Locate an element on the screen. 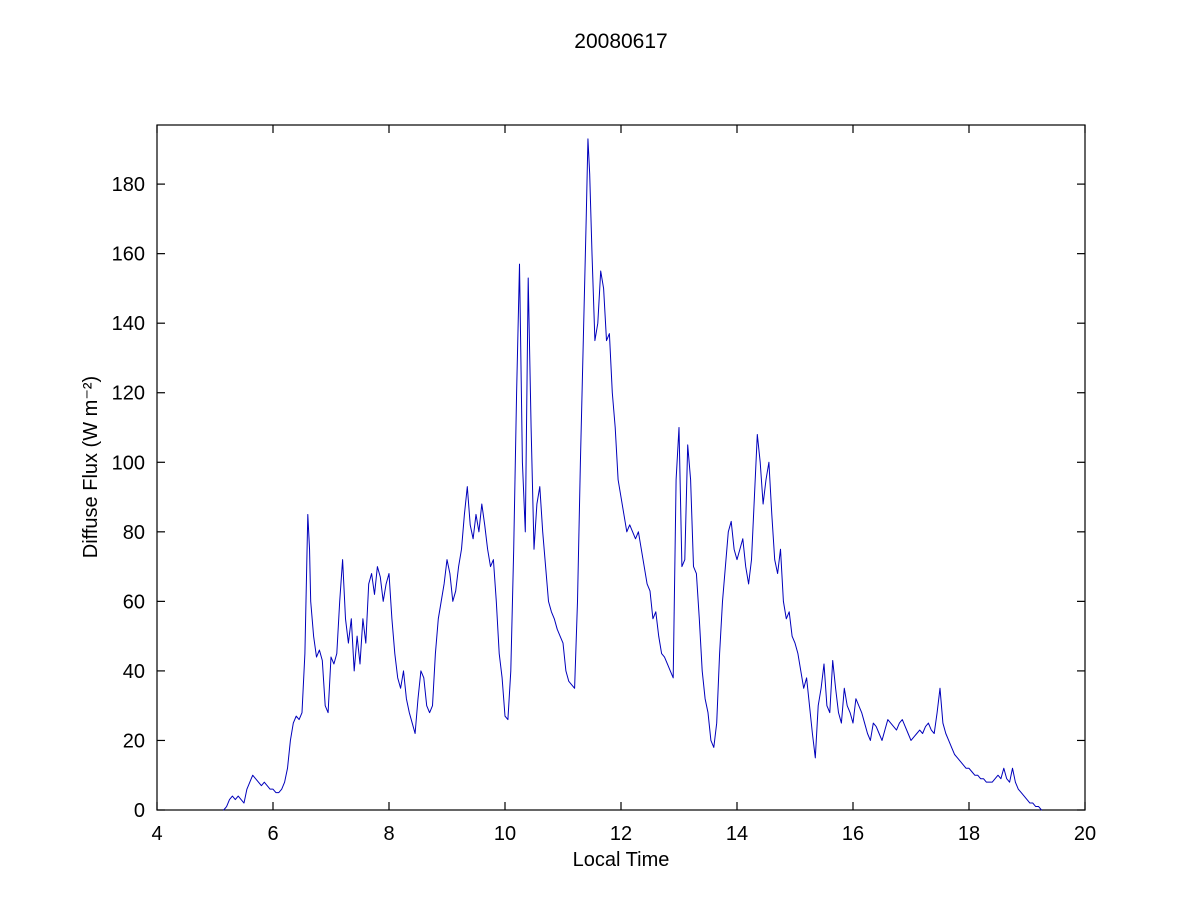 Image resolution: width=1200 pixels, height=900 pixels. y-tick-label: 160 is located at coordinates (128, 255).